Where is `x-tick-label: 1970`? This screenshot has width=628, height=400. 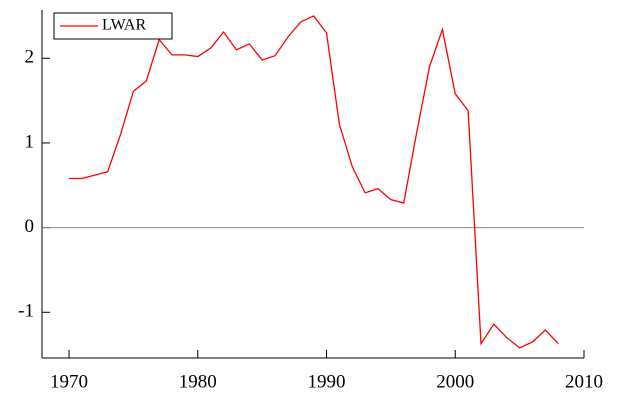 x-tick-label: 1970 is located at coordinates (69, 381).